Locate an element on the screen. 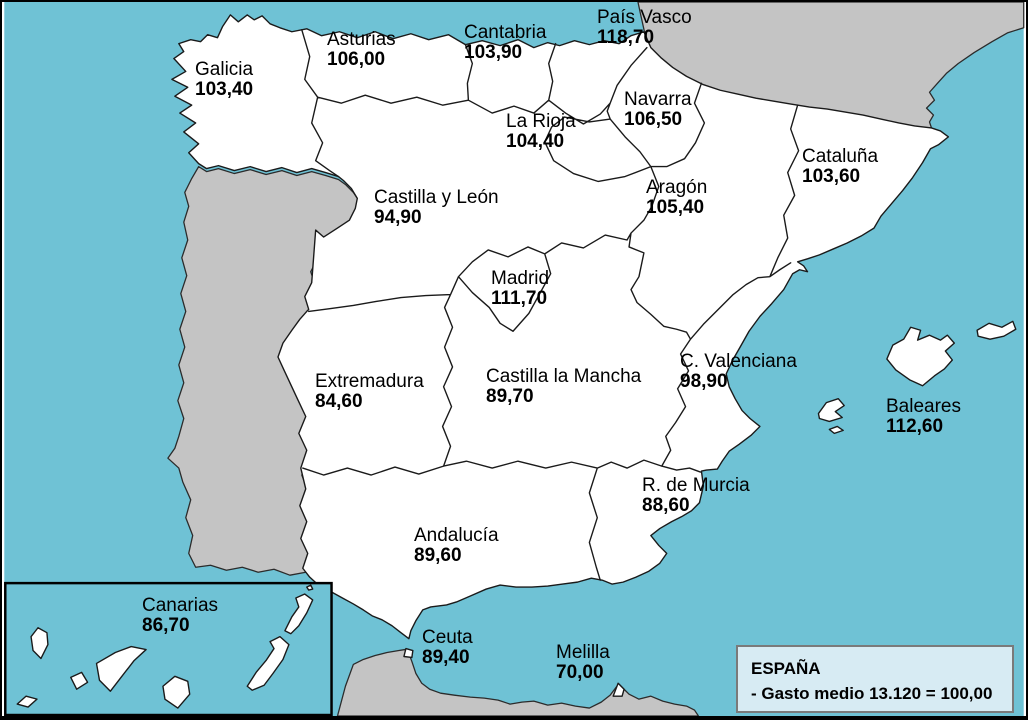  region-value: 104,40 is located at coordinates (535, 141).